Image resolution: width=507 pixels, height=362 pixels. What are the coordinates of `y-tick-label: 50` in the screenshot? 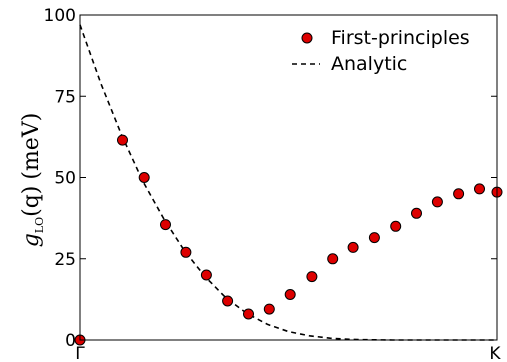 It's located at (65, 179).